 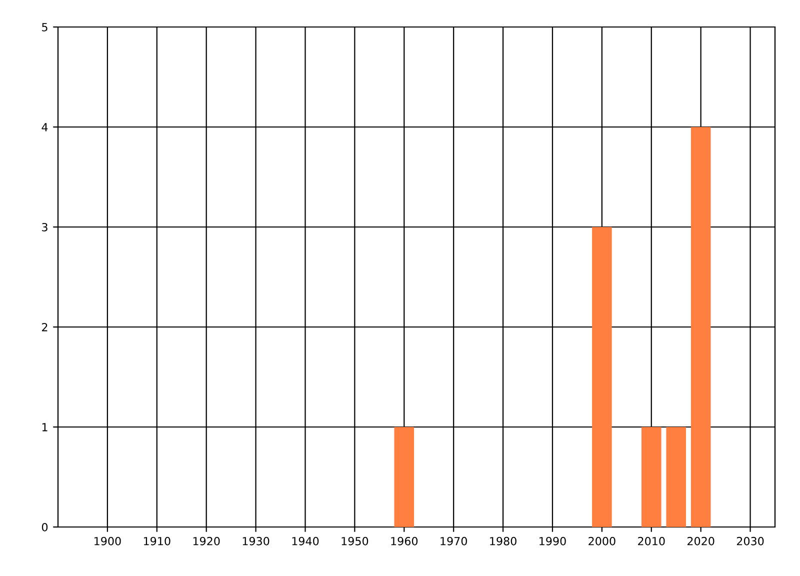 I want to click on x-tick-label: 2020, so click(x=701, y=541).